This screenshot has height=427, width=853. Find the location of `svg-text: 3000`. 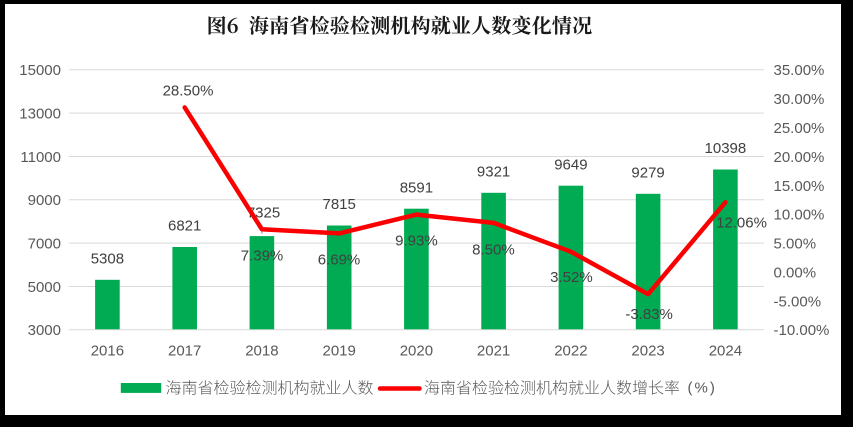

svg-text: 3000 is located at coordinates (44, 330).